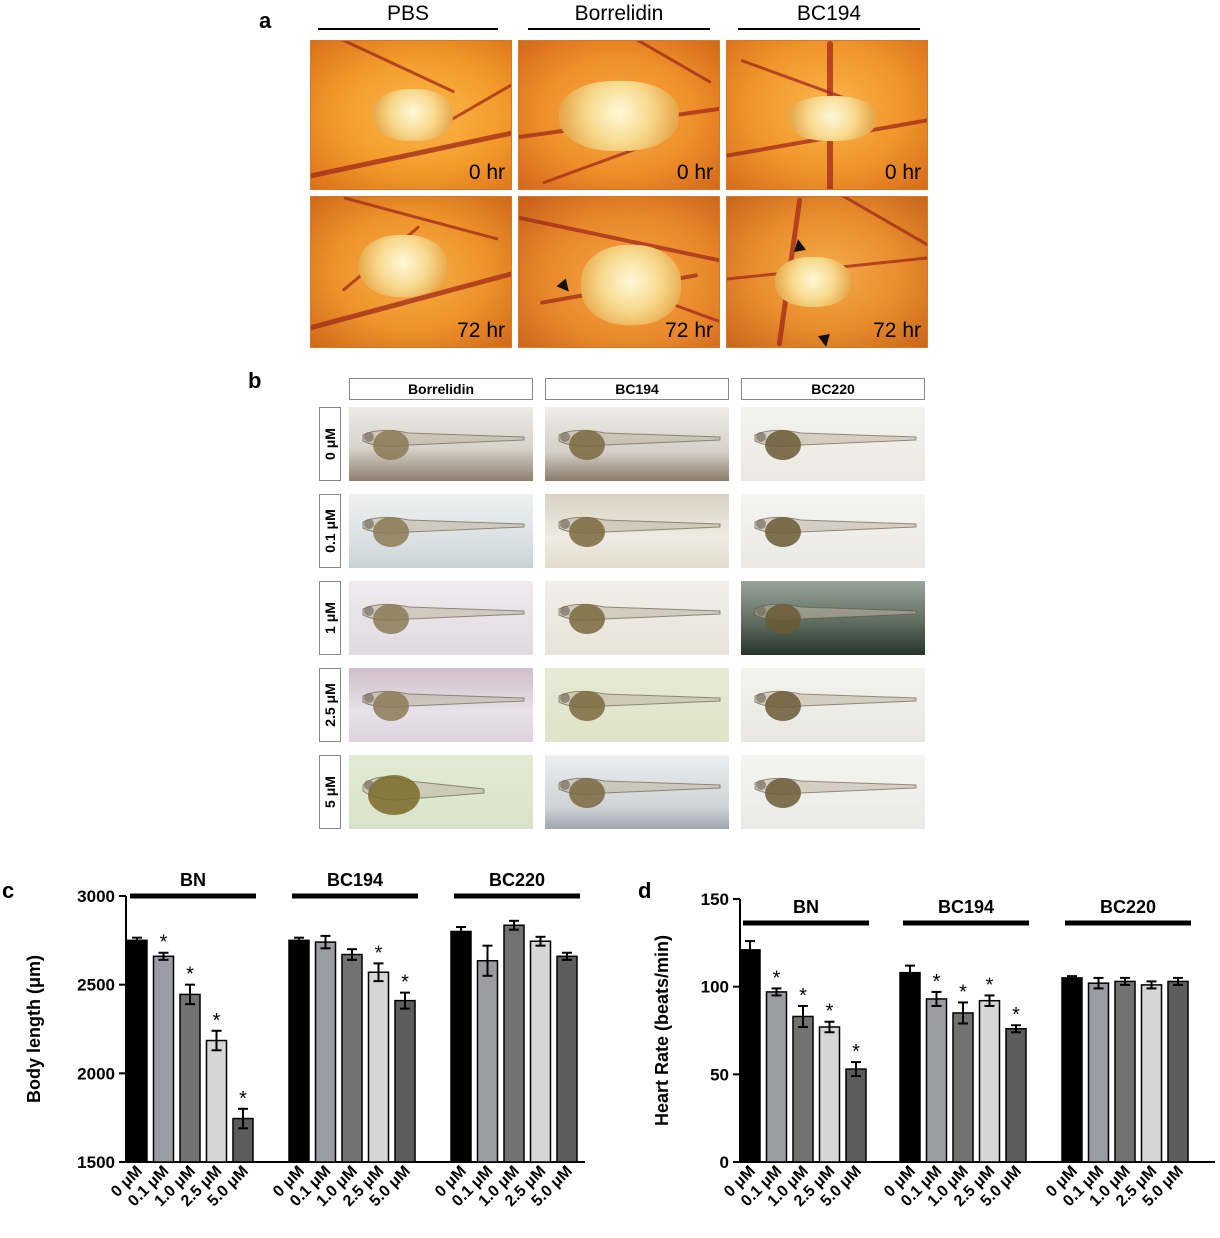  I want to click on zf-row-label: 1 μM, so click(330, 618).